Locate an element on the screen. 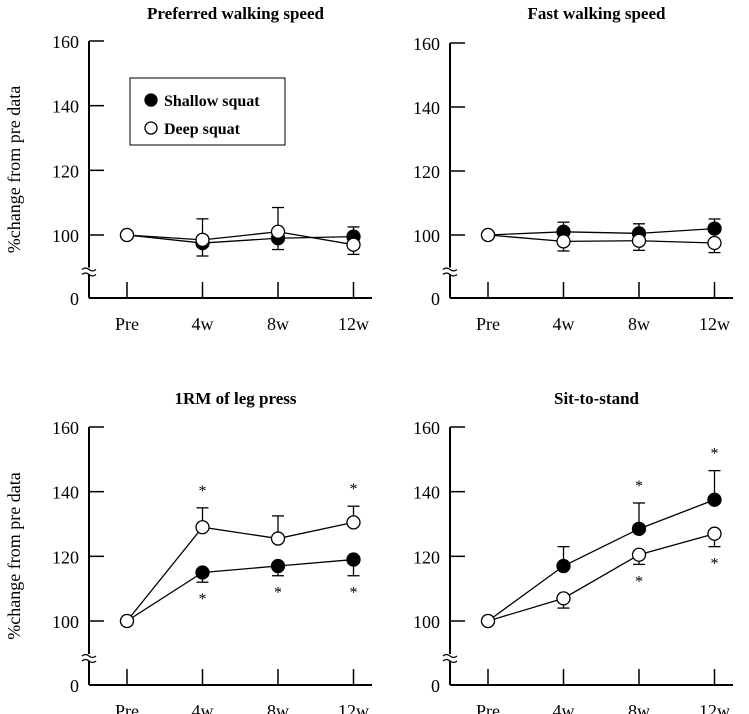 The image size is (749, 714). chart-title: Preferred walking speed is located at coordinates (235, 13).